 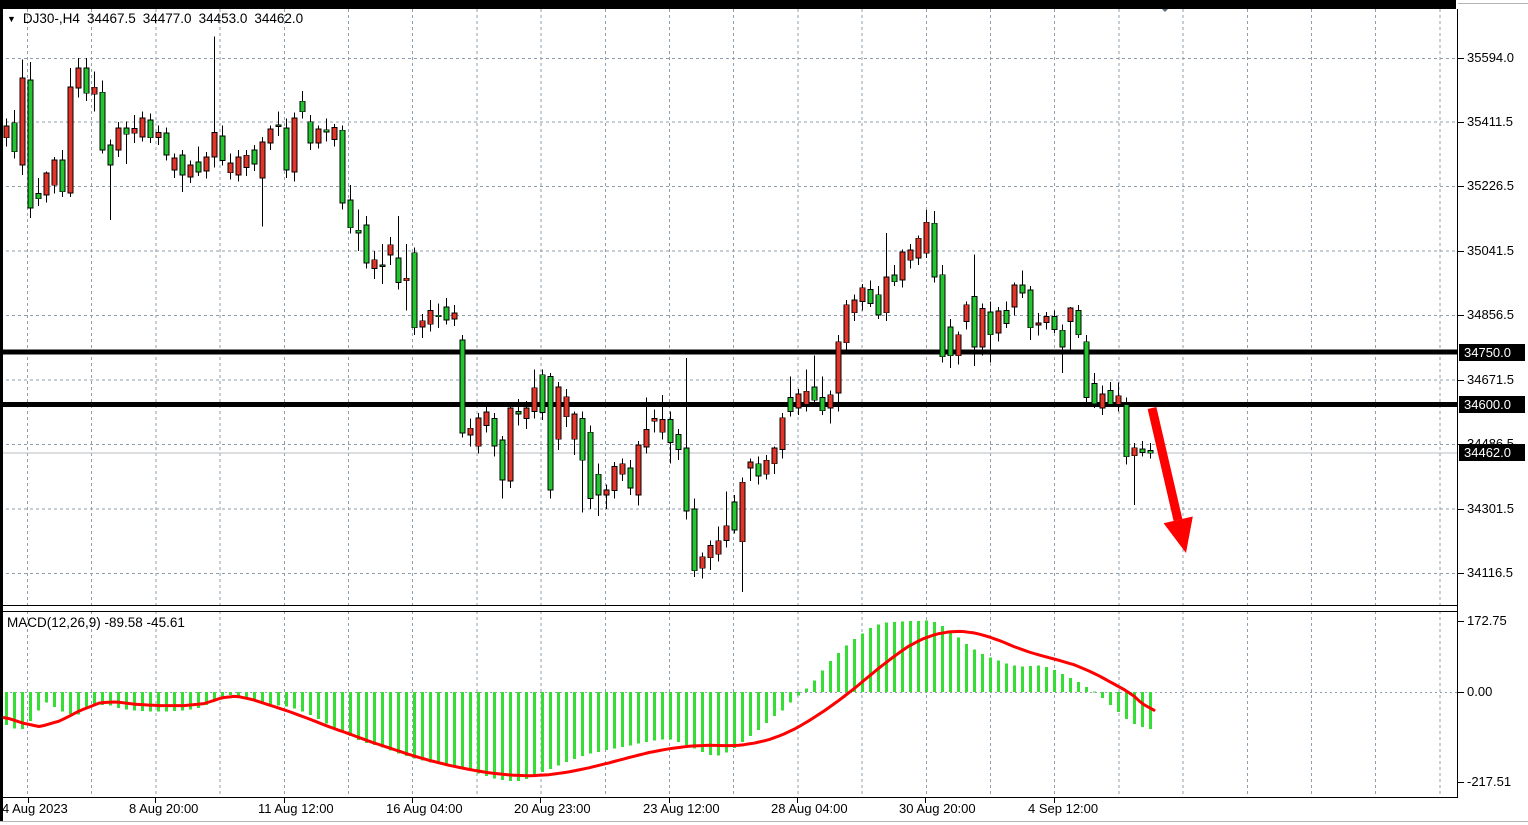 I want to click on symbol-dropdown-icon: ▼, so click(x=11, y=19).